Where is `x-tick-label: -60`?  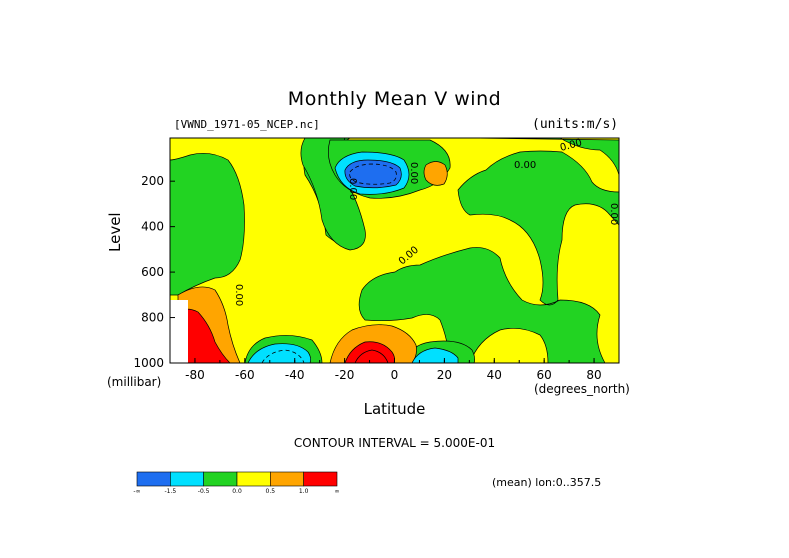 x-tick-label: -60 is located at coordinates (245, 375).